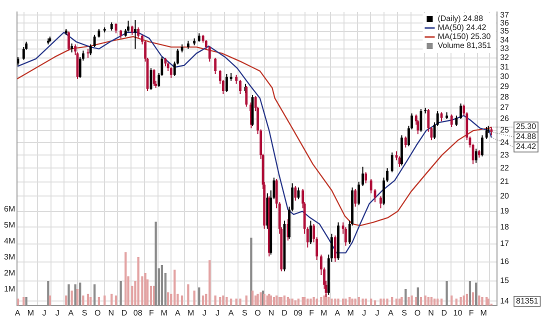 This screenshot has width=544, height=325. What do you see at coordinates (458, 313) in the screenshot?
I see `x-tick-label: 10` at bounding box center [458, 313].